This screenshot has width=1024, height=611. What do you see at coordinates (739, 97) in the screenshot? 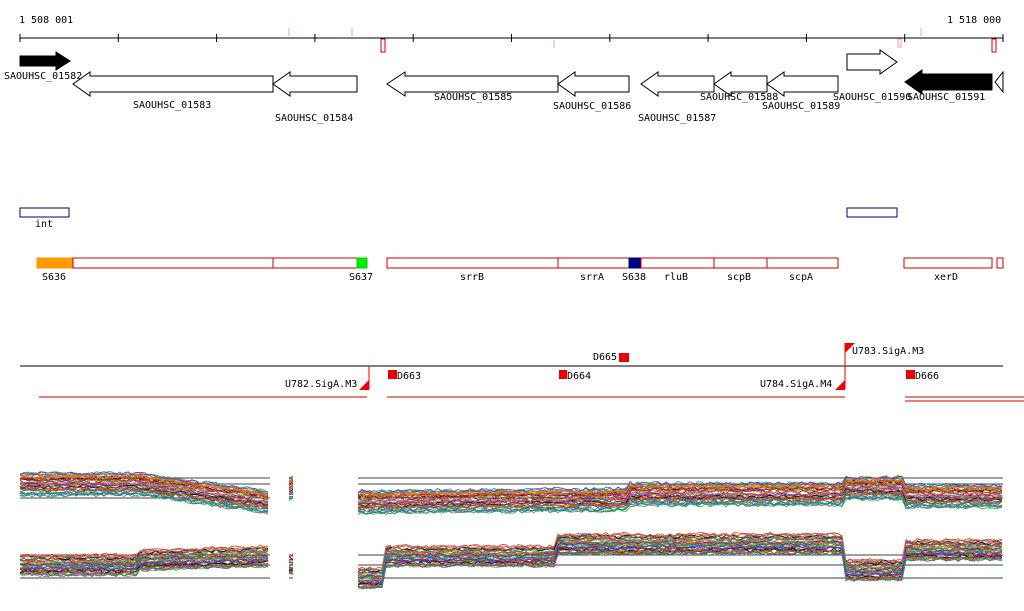
I see `gene-label: SAOUHSC_01588` at bounding box center [739, 97].